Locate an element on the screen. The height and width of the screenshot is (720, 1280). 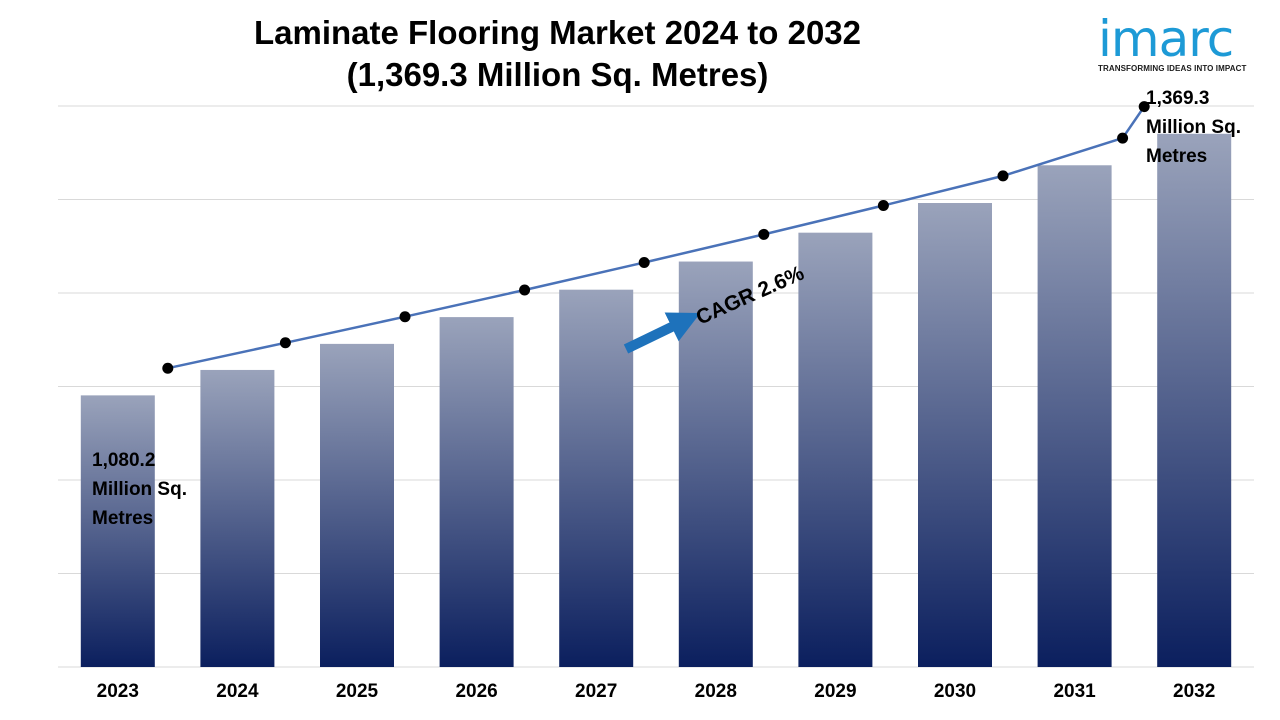
trend-point-2028 is located at coordinates (764, 234).